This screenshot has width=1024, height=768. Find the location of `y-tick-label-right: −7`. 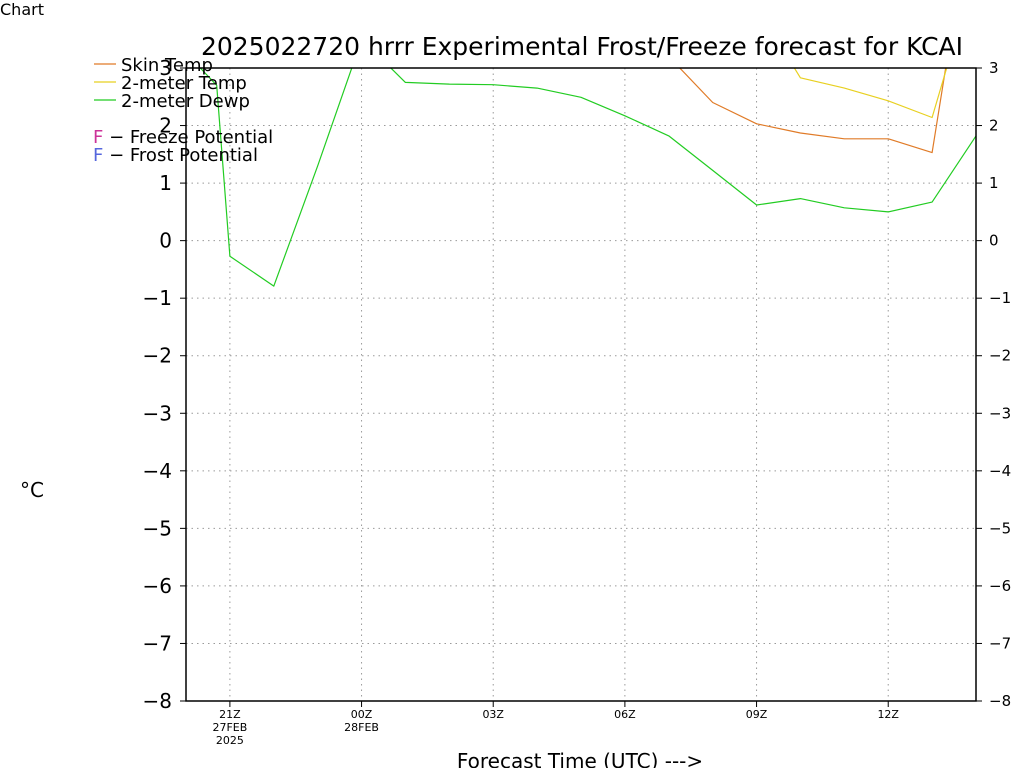

y-tick-label-right: −7 is located at coordinates (1000, 643).